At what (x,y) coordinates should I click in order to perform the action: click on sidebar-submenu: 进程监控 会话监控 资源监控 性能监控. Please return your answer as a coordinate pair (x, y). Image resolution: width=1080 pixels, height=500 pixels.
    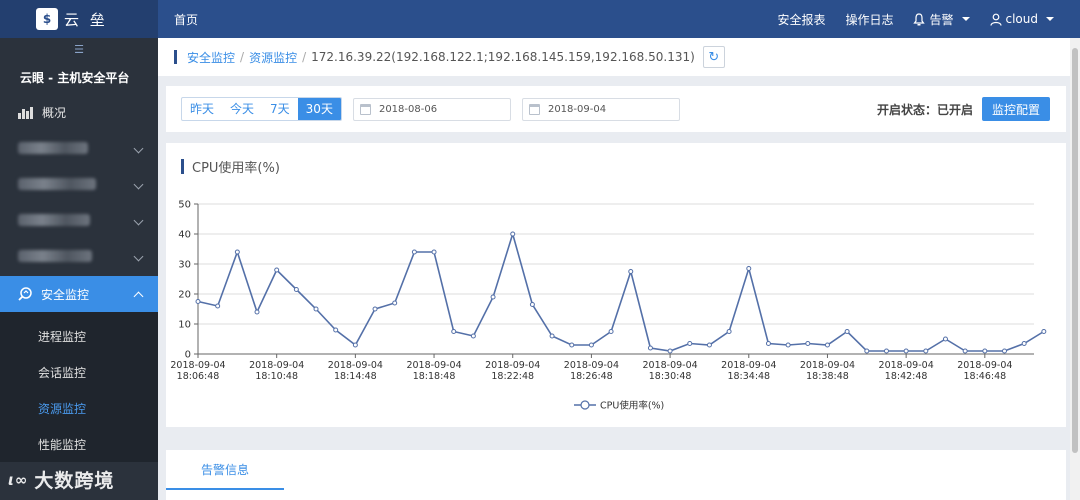
    Looking at the image, I should click on (79, 387).